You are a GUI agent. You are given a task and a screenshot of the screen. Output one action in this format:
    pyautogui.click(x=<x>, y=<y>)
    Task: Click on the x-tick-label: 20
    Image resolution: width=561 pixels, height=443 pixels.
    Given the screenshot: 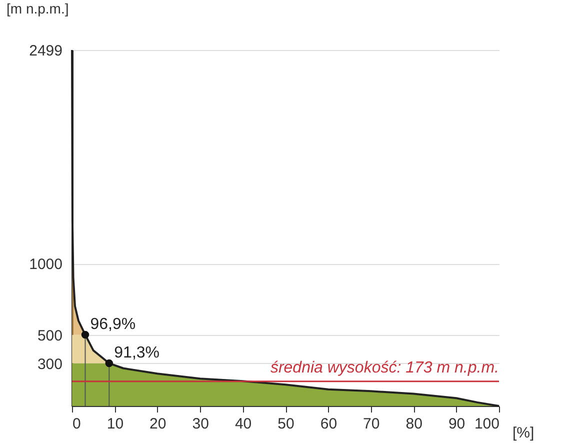 What is the action you would take?
    pyautogui.click(x=158, y=424)
    